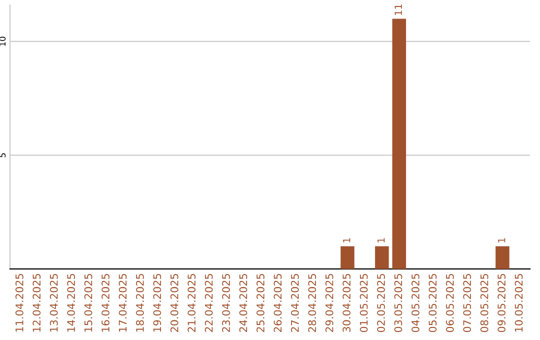 This screenshot has width=540, height=340. What do you see at coordinates (518, 303) in the screenshot?
I see `x-tick-label: 10.05.2025` at bounding box center [518, 303].